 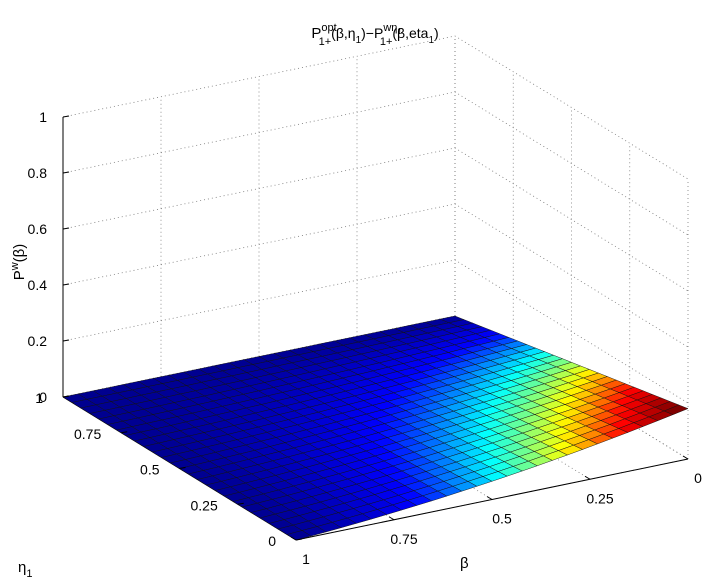 I want to click on eta-axis-label: η1, so click(x=25, y=569).